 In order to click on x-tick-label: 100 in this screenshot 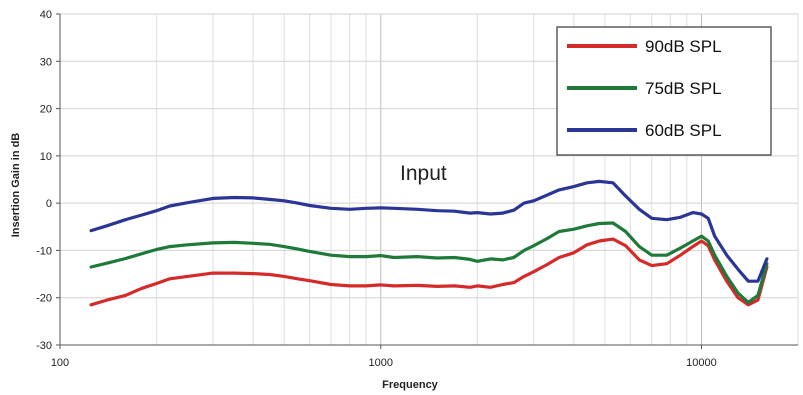, I will do `click(60, 363)`.